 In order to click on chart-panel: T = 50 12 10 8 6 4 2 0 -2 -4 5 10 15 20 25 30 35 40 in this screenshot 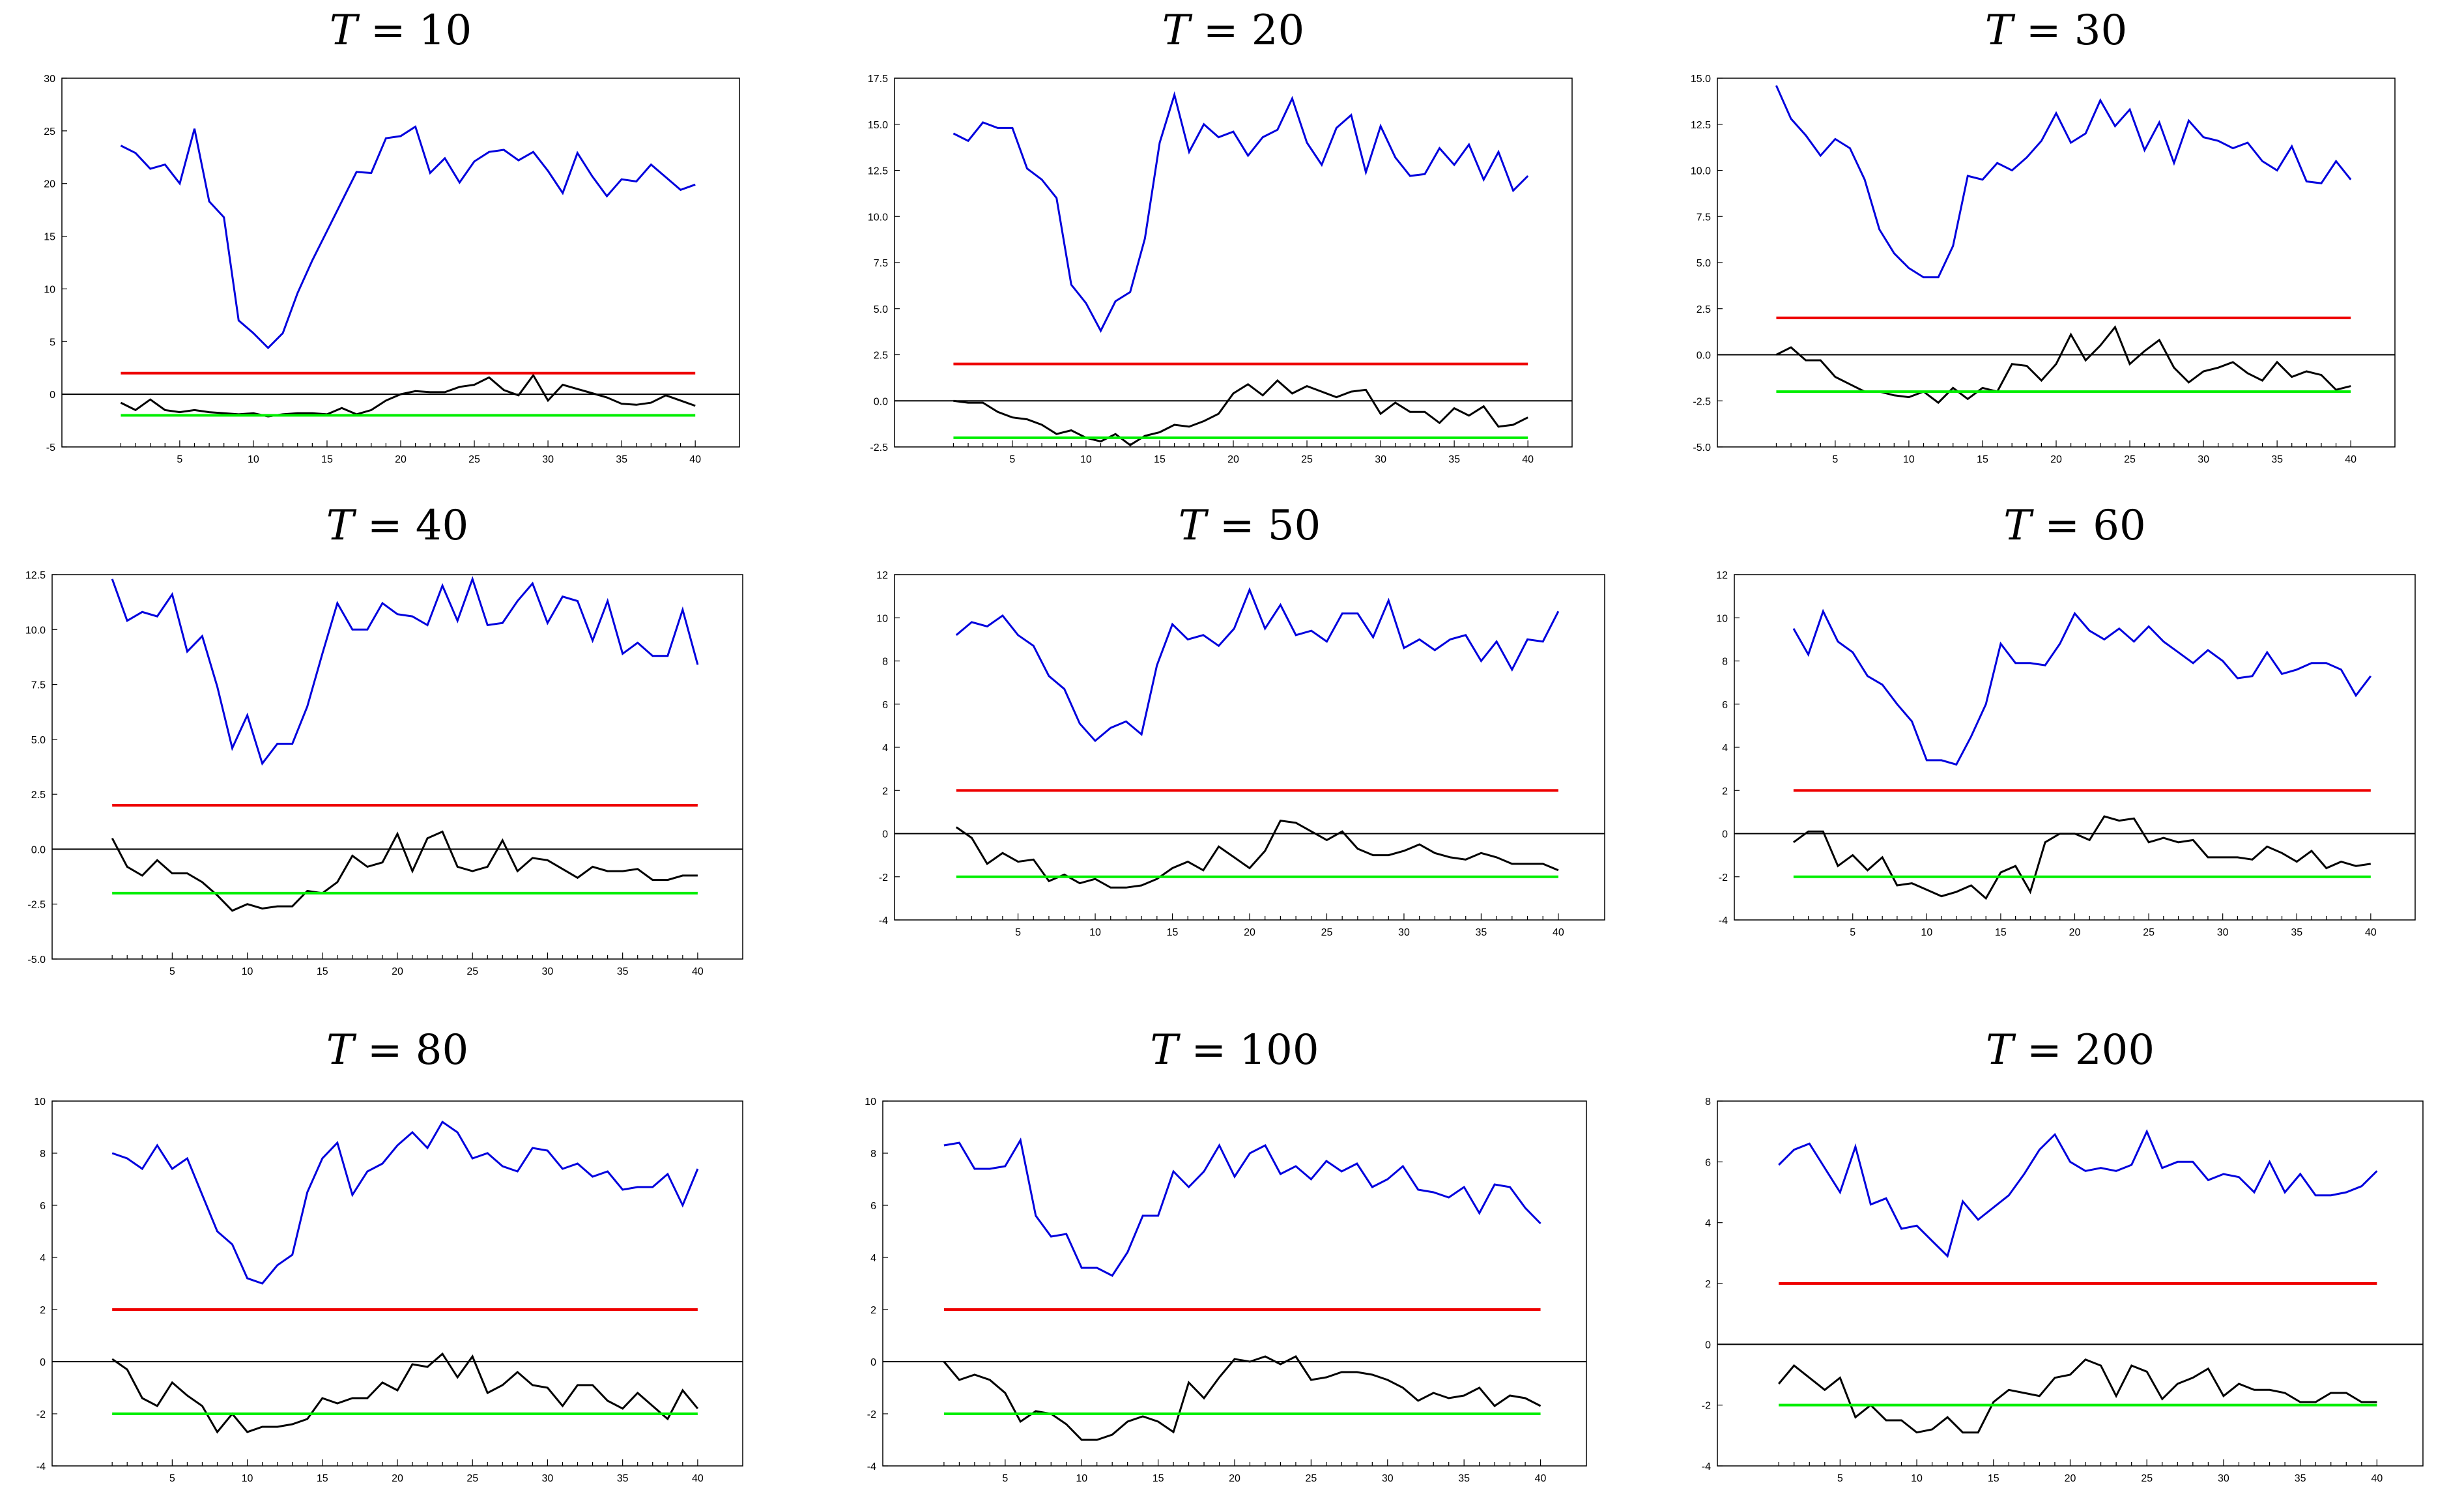, I will do `click(1227, 724)`.